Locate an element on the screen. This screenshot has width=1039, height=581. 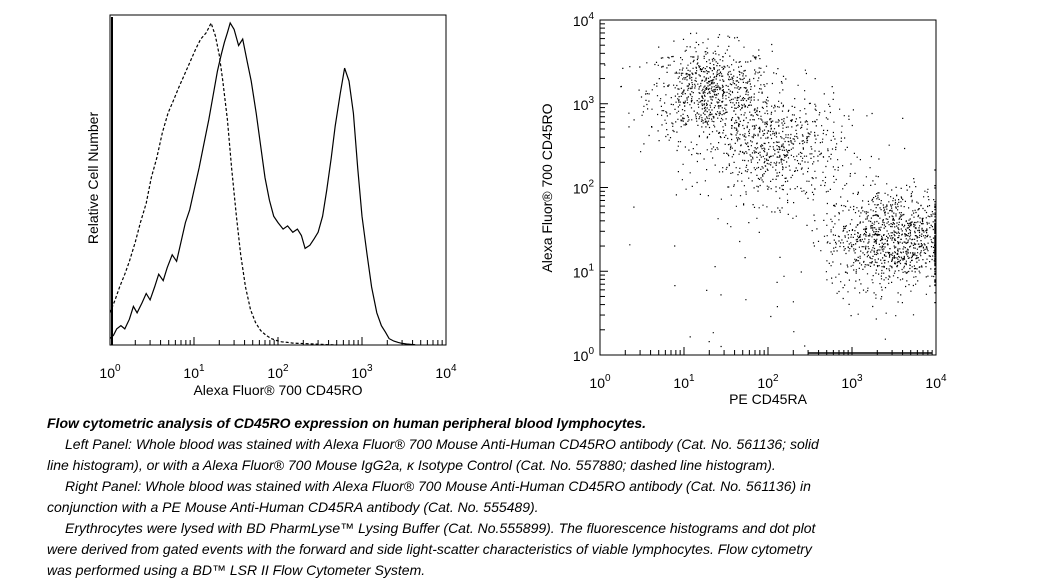
left-x-axis-label: Alexa Fluor® 700 CD45RO is located at coordinates (277, 390).